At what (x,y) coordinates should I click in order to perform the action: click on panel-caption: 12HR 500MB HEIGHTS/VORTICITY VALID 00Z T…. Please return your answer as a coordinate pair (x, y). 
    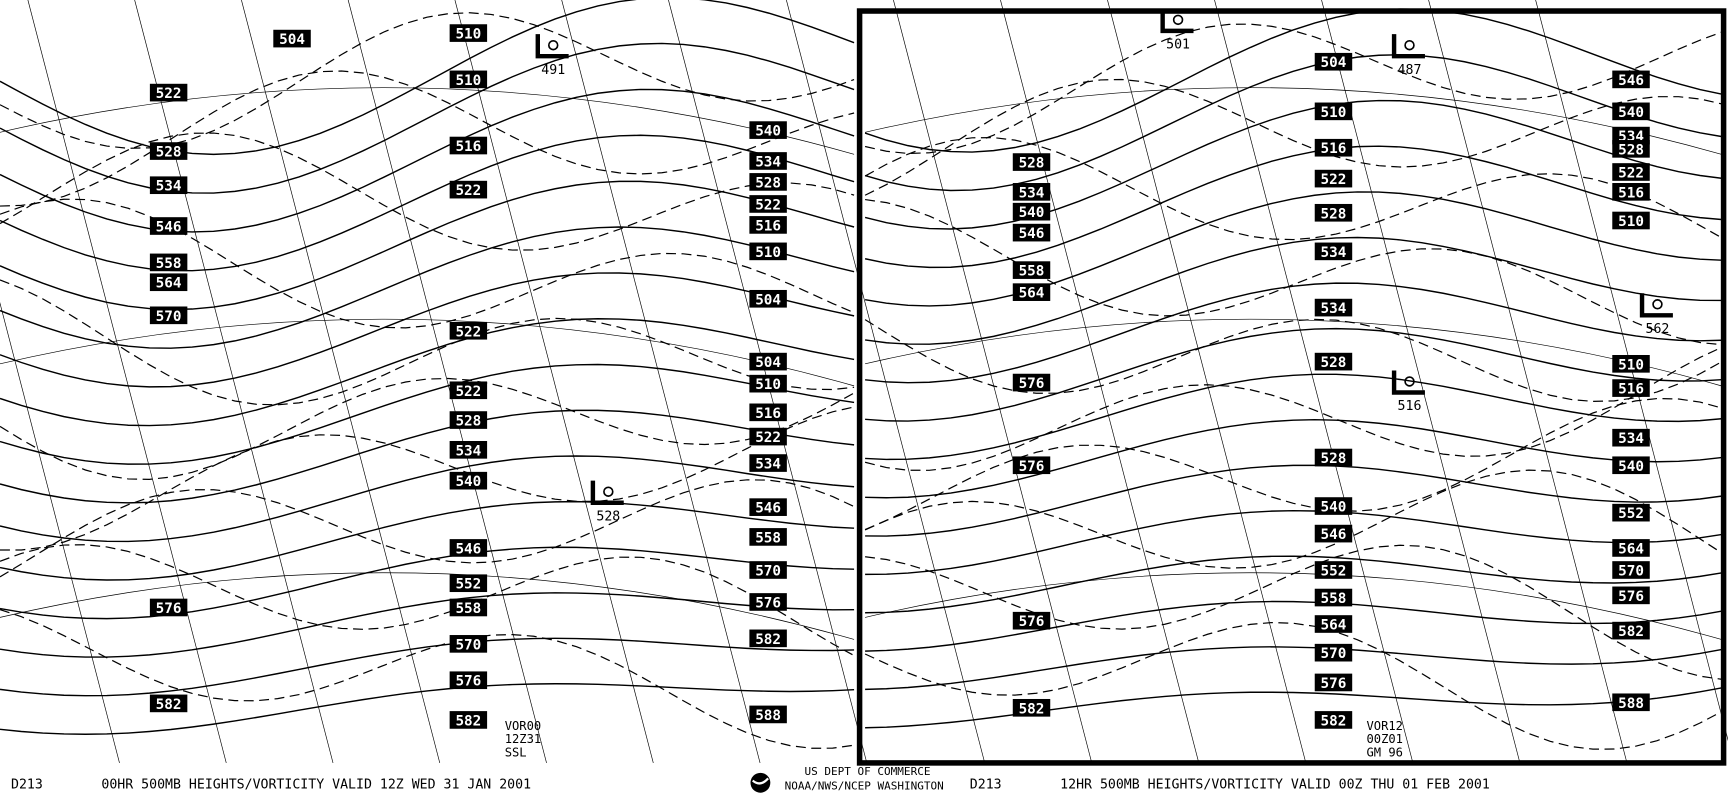
    Looking at the image, I should click on (1275, 784).